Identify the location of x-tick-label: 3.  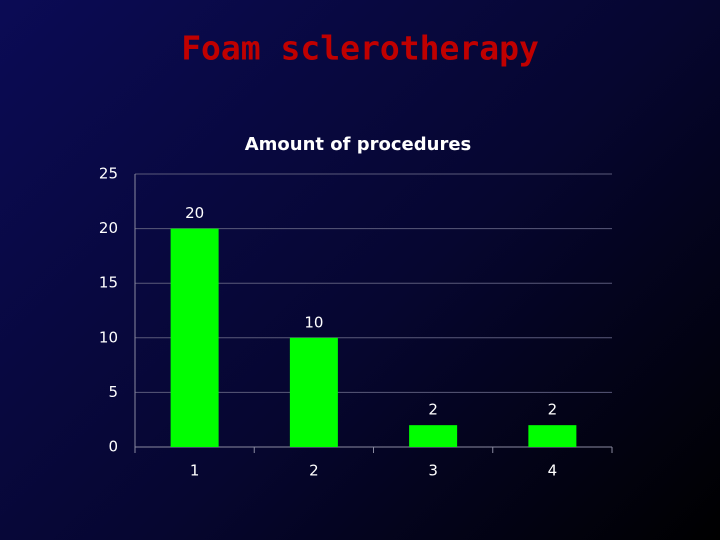
(433, 471).